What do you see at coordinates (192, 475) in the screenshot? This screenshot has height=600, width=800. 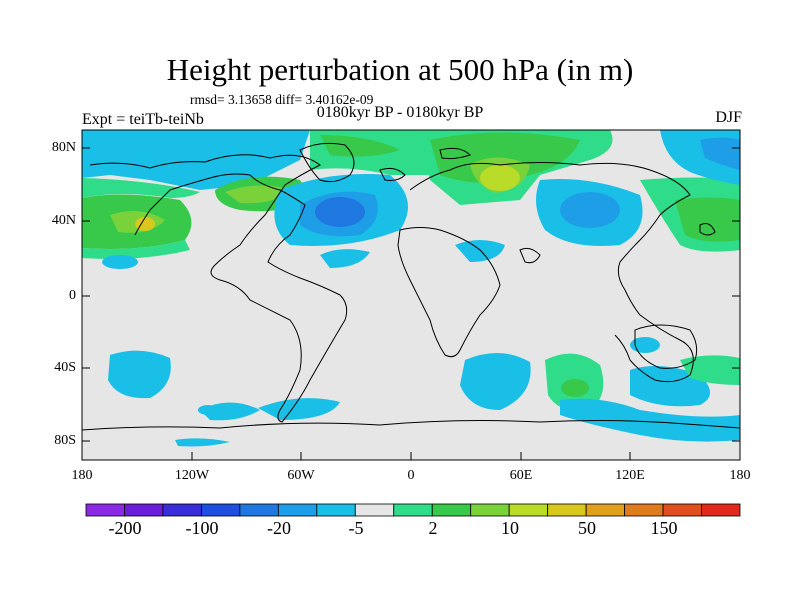 I see `lon-label-120w: 120W` at bounding box center [192, 475].